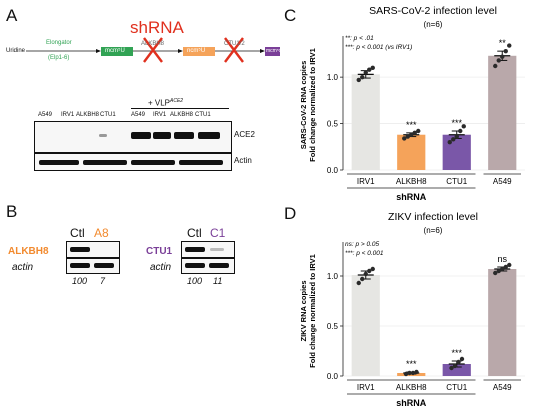 The width and height of the screenshot is (550, 412). I want to click on ace2-blot, so click(133, 137).